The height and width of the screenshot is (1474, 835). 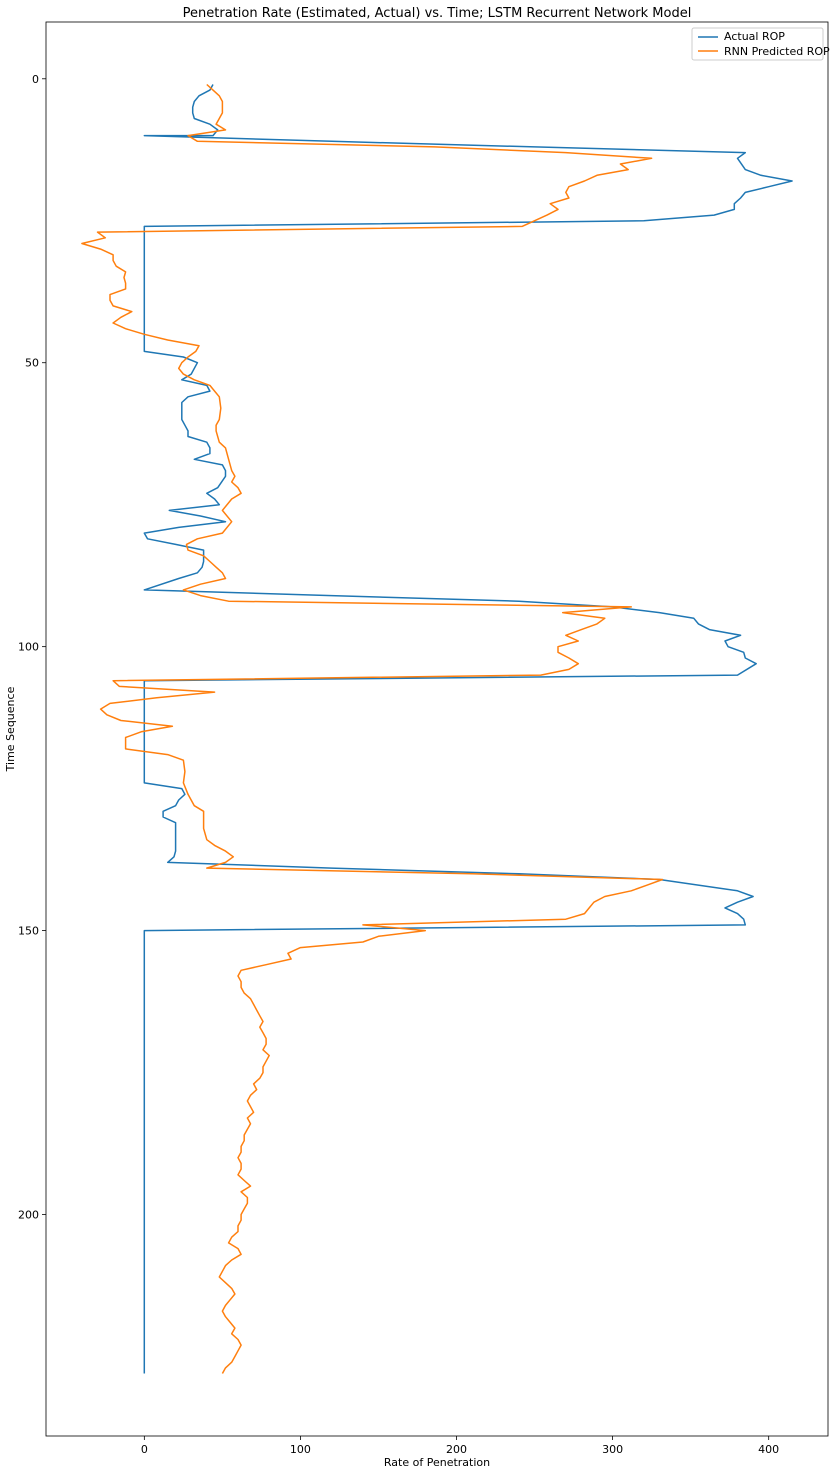 What do you see at coordinates (437, 1462) in the screenshot?
I see `x-axis-label: Rate of Penetration` at bounding box center [437, 1462].